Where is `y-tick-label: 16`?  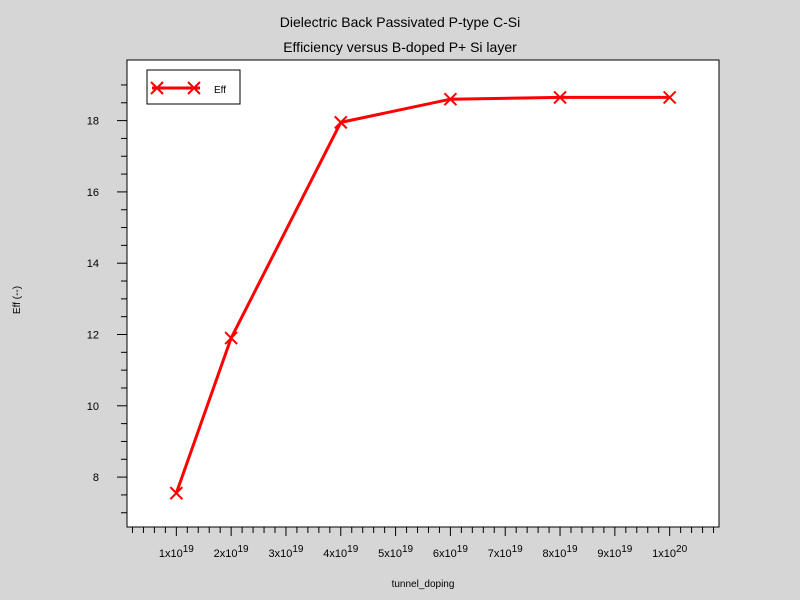 y-tick-label: 16 is located at coordinates (93, 193).